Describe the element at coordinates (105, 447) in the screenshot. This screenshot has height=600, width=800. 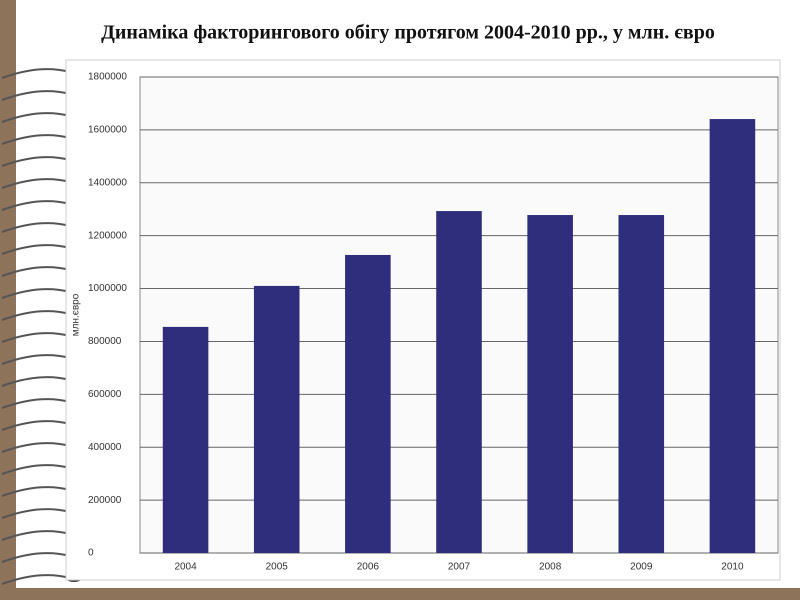
I see `y-tick-label: 400000` at that location.